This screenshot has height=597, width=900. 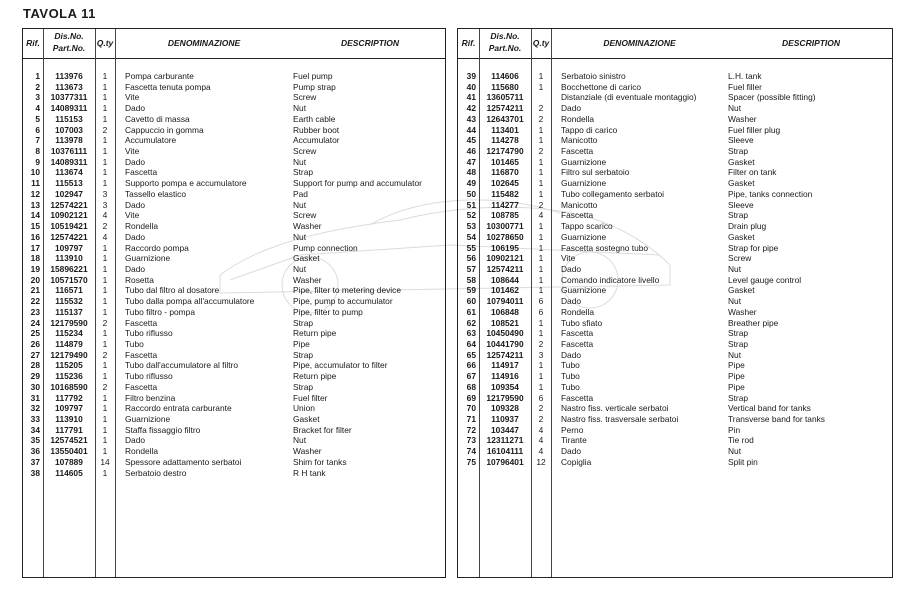 I want to click on description-cell: L.H. tank, so click(x=745, y=76).